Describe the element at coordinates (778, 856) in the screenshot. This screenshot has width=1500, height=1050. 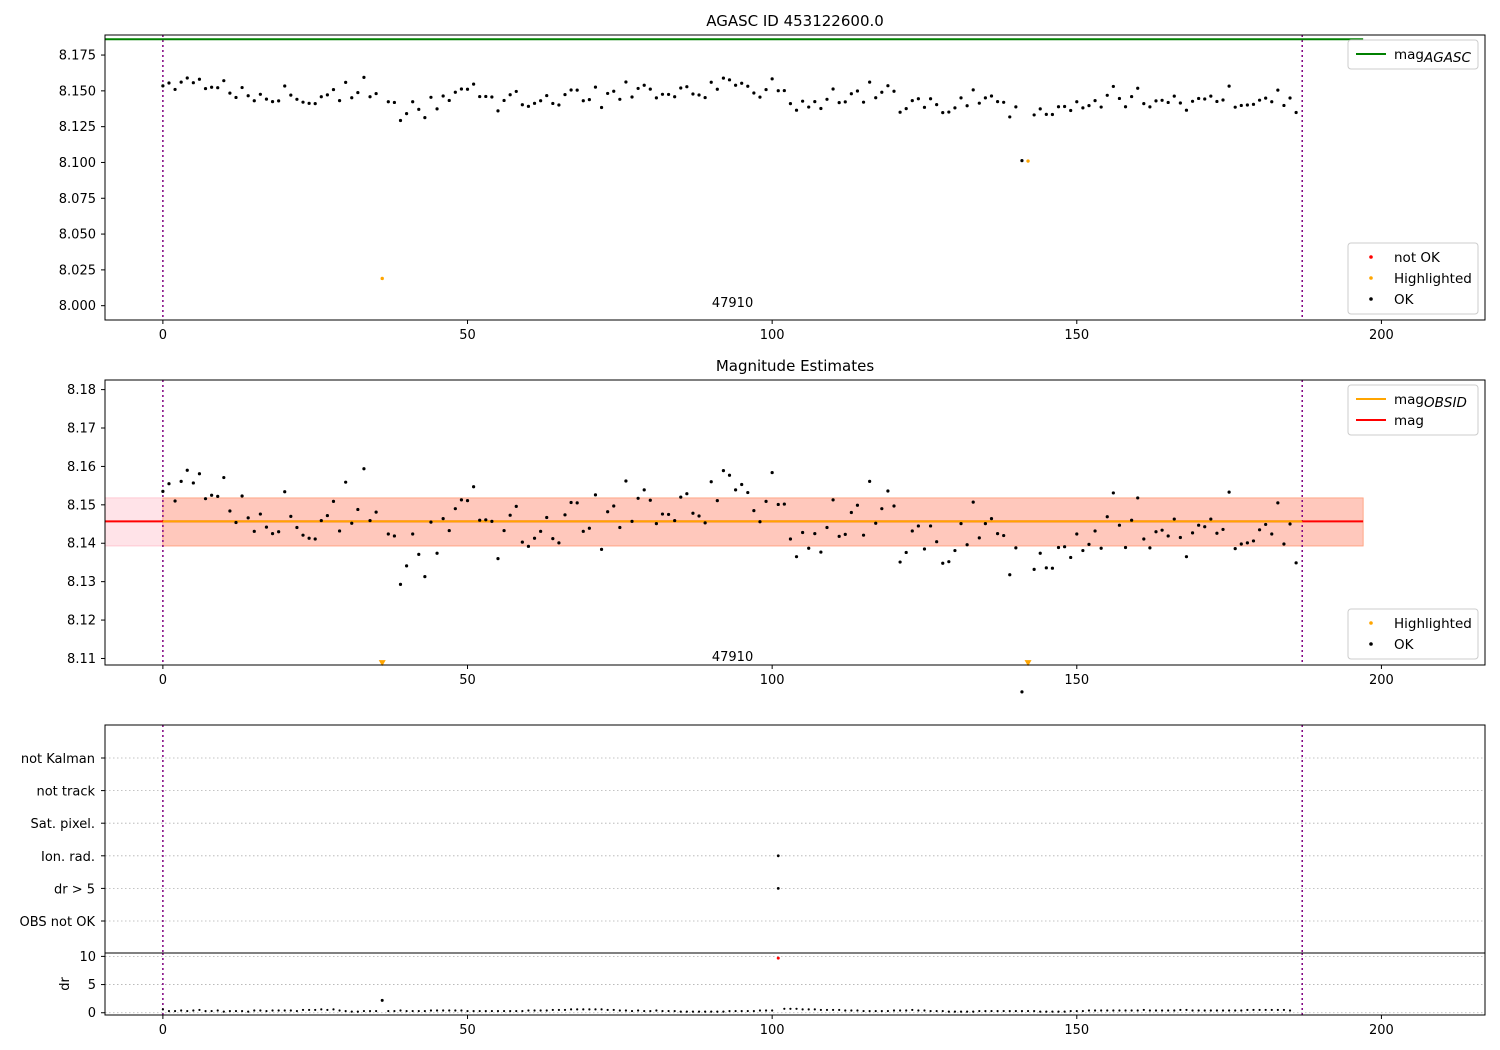
I see `flag-point` at that location.